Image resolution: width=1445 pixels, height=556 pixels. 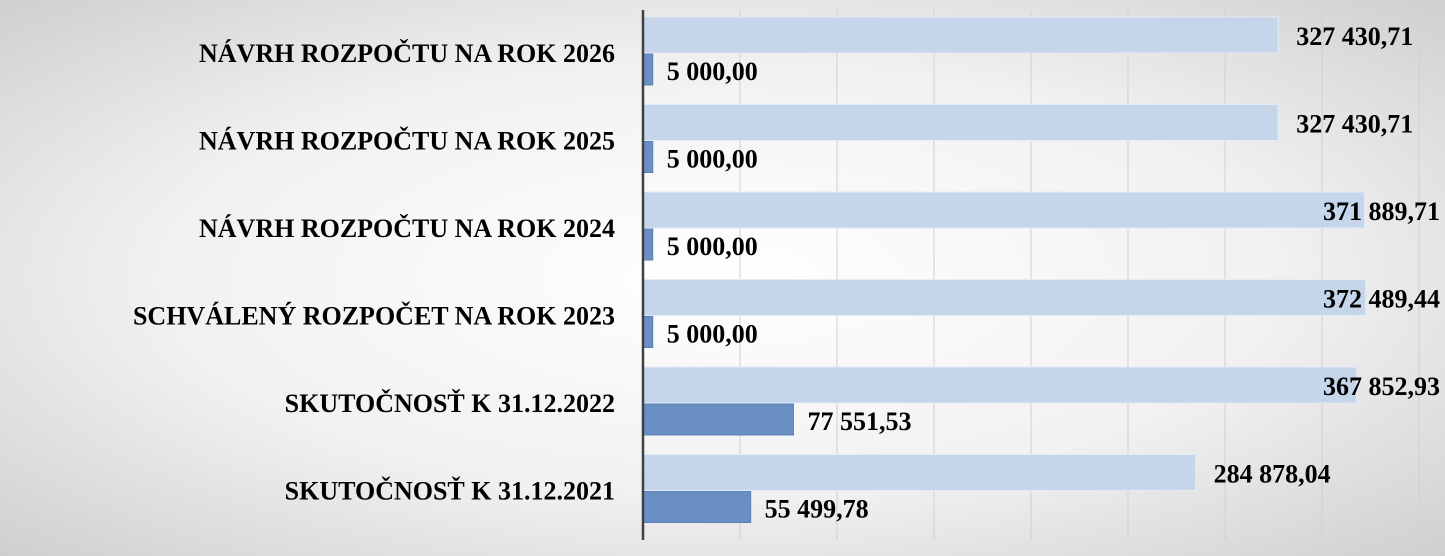 I want to click on value-label: 372 489,44, so click(x=1381, y=298).